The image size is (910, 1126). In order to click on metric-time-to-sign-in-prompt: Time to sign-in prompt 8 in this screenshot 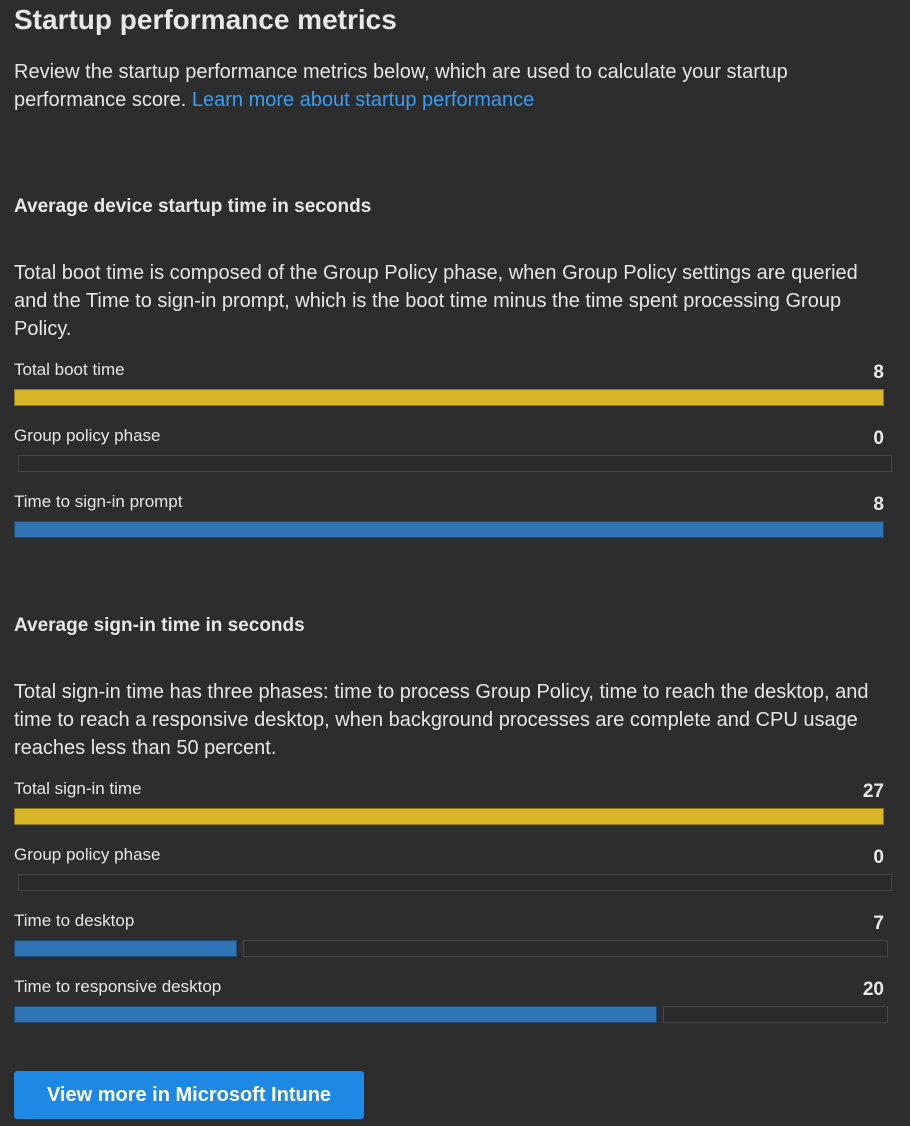, I will do `click(451, 522)`.